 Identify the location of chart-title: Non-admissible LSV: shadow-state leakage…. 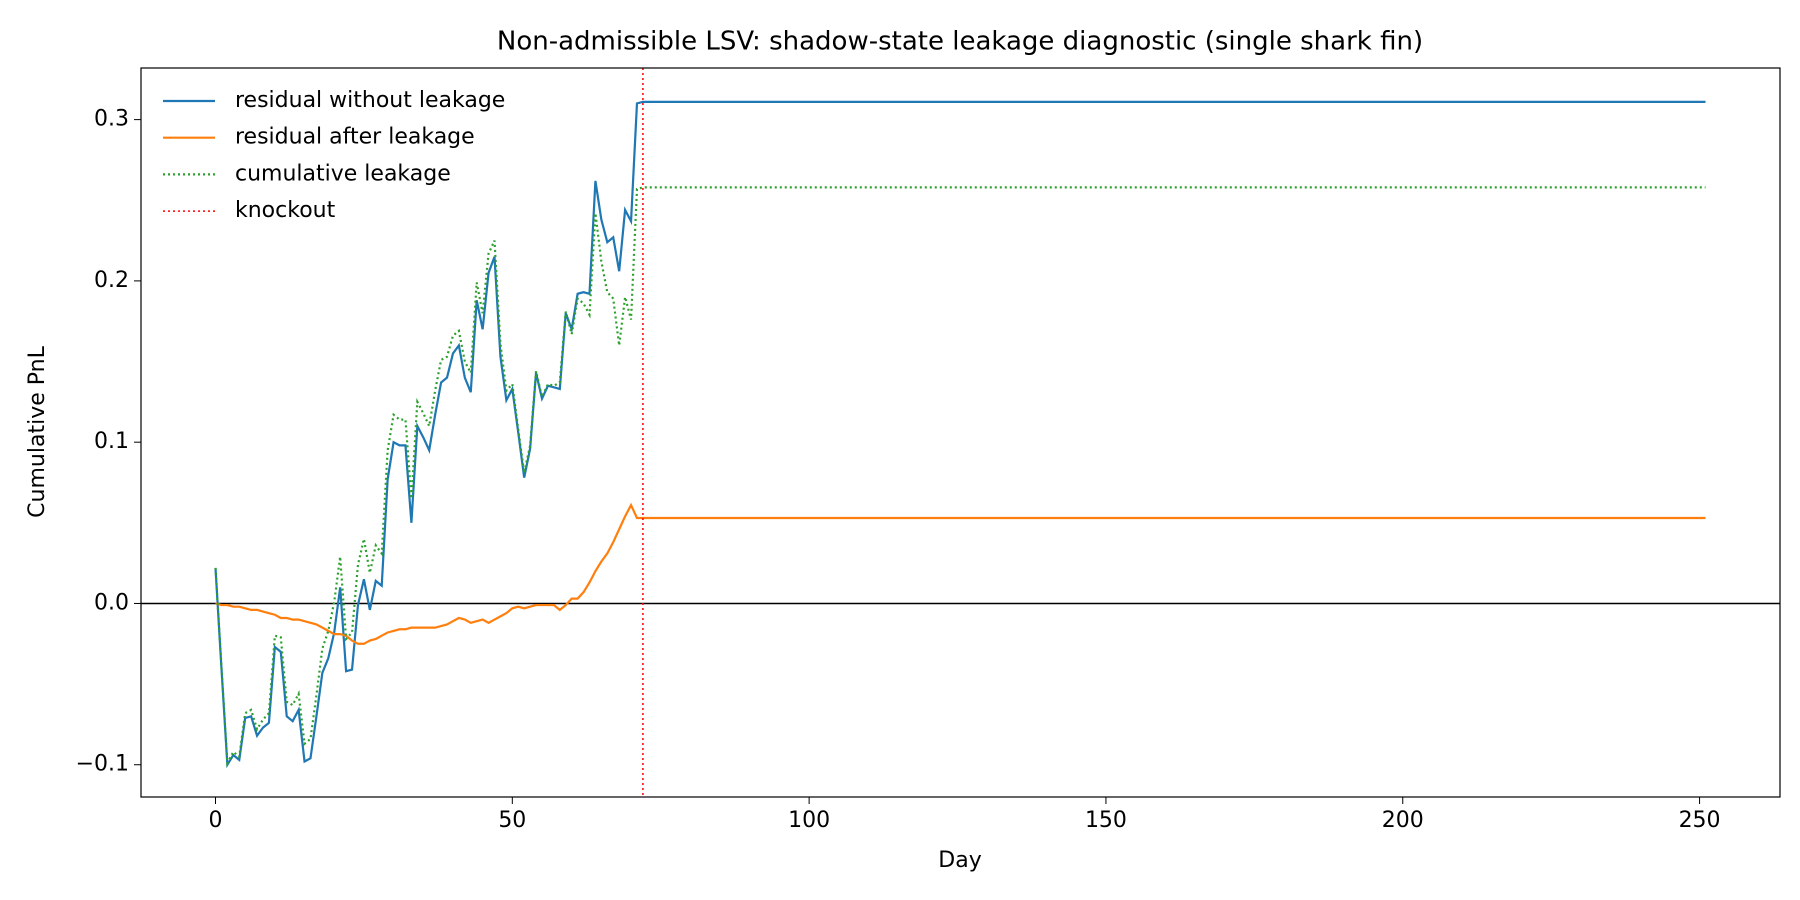
(960, 42).